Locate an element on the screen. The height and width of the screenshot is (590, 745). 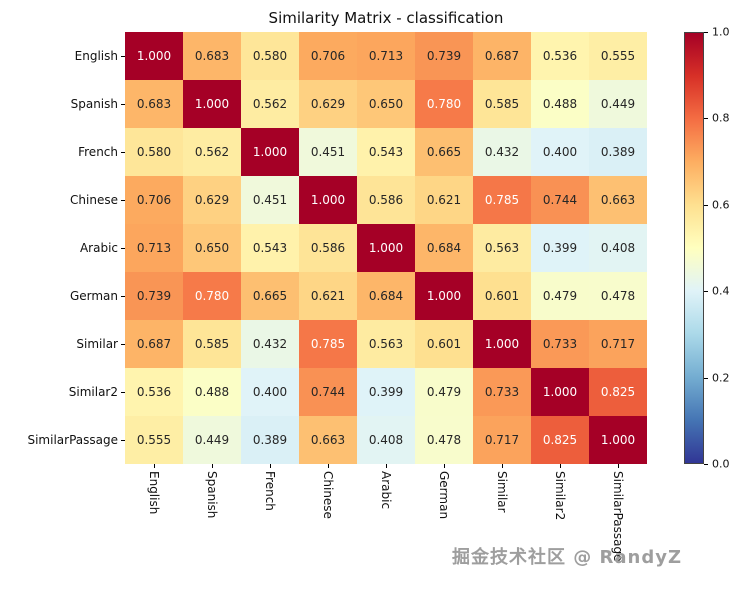
col-label: Chinese is located at coordinates (328, 495).